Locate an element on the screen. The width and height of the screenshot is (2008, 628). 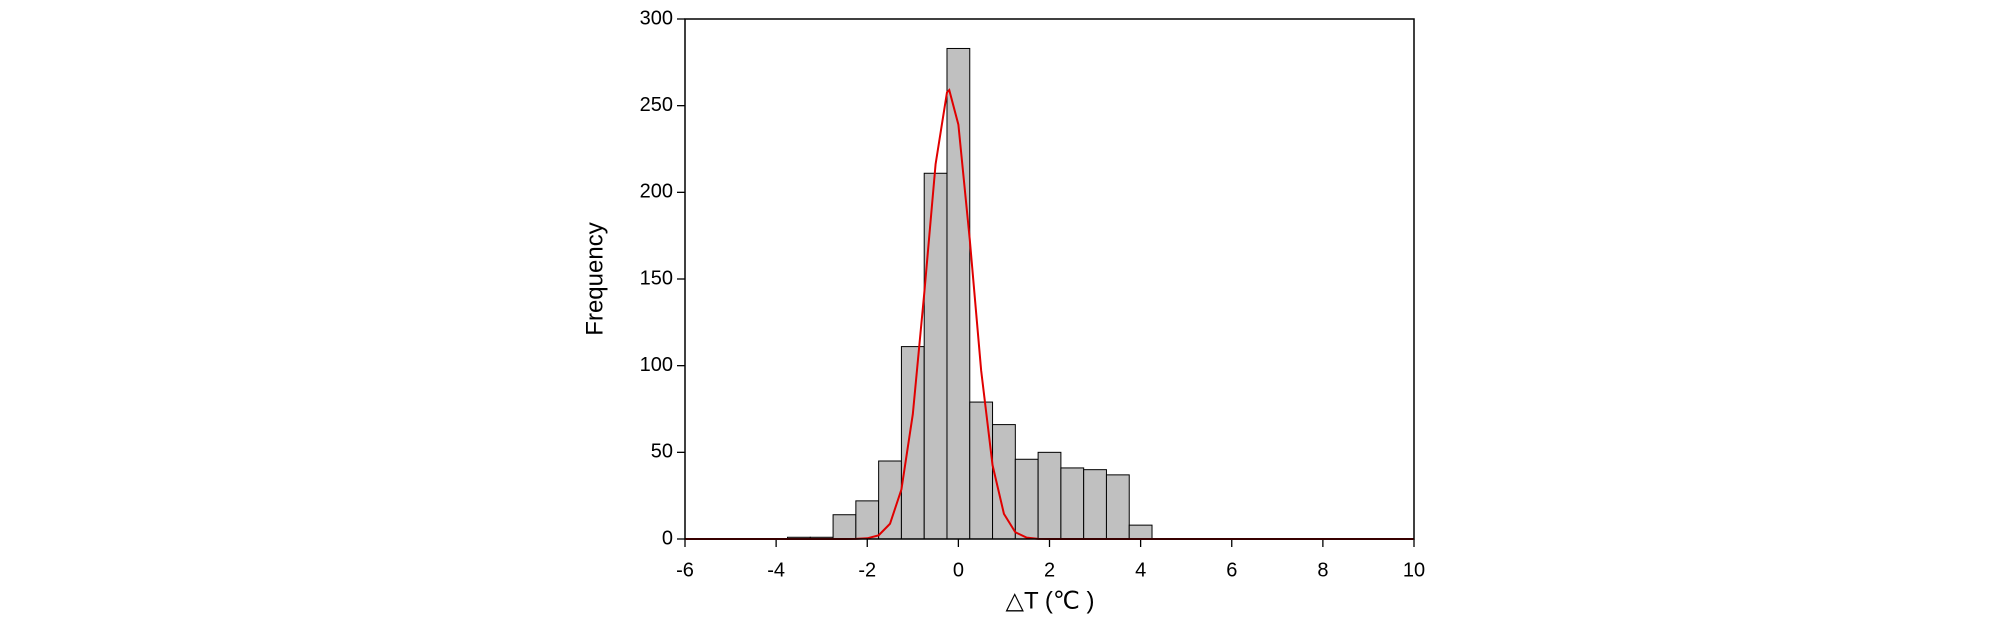
x-tick-label: 8 is located at coordinates (1322, 570).